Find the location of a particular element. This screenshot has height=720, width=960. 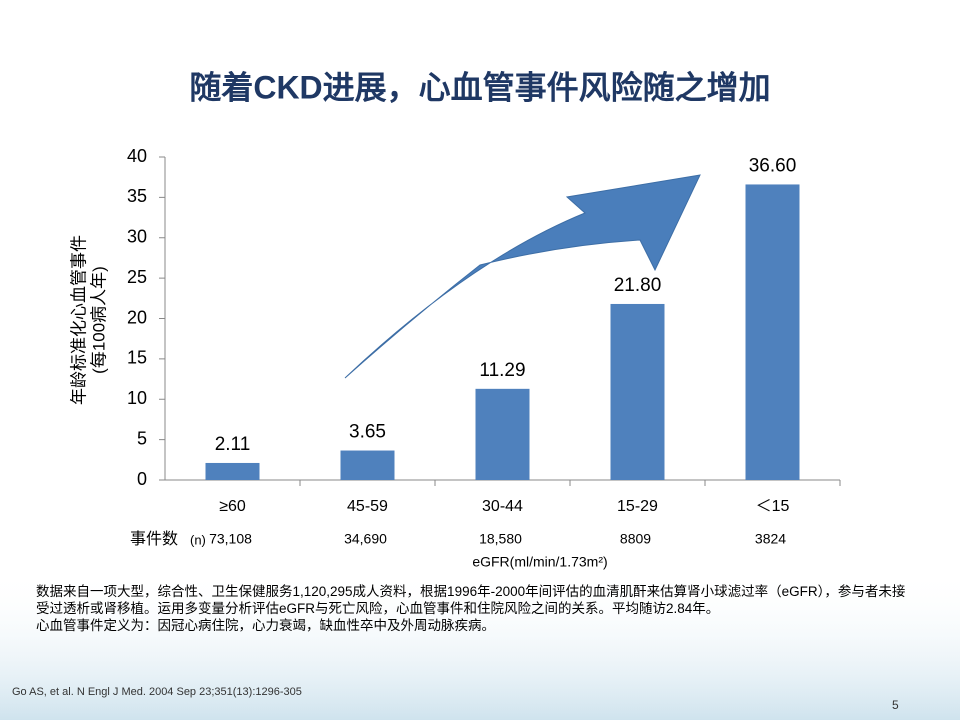

y-tick-label: 15 is located at coordinates (137, 358).